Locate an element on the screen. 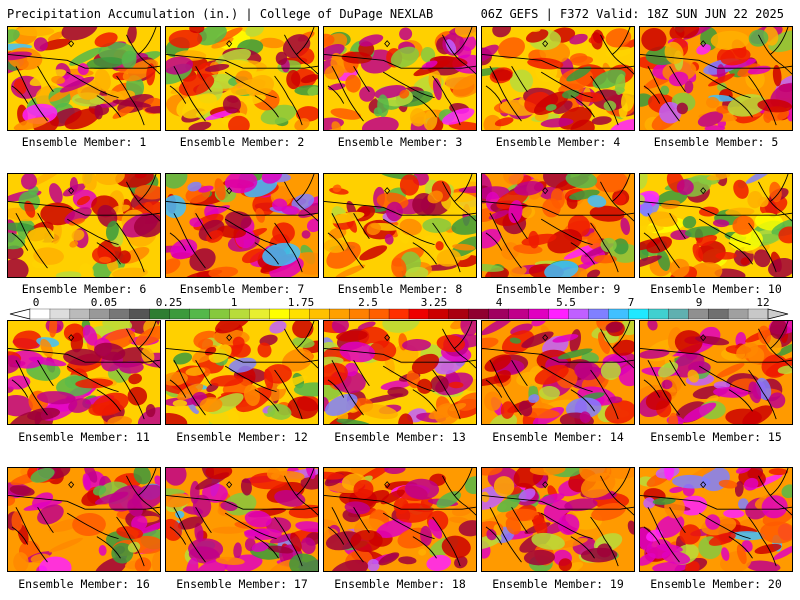 This screenshot has width=800, height=600. colorbar-tick-label: 2.5 is located at coordinates (368, 302).